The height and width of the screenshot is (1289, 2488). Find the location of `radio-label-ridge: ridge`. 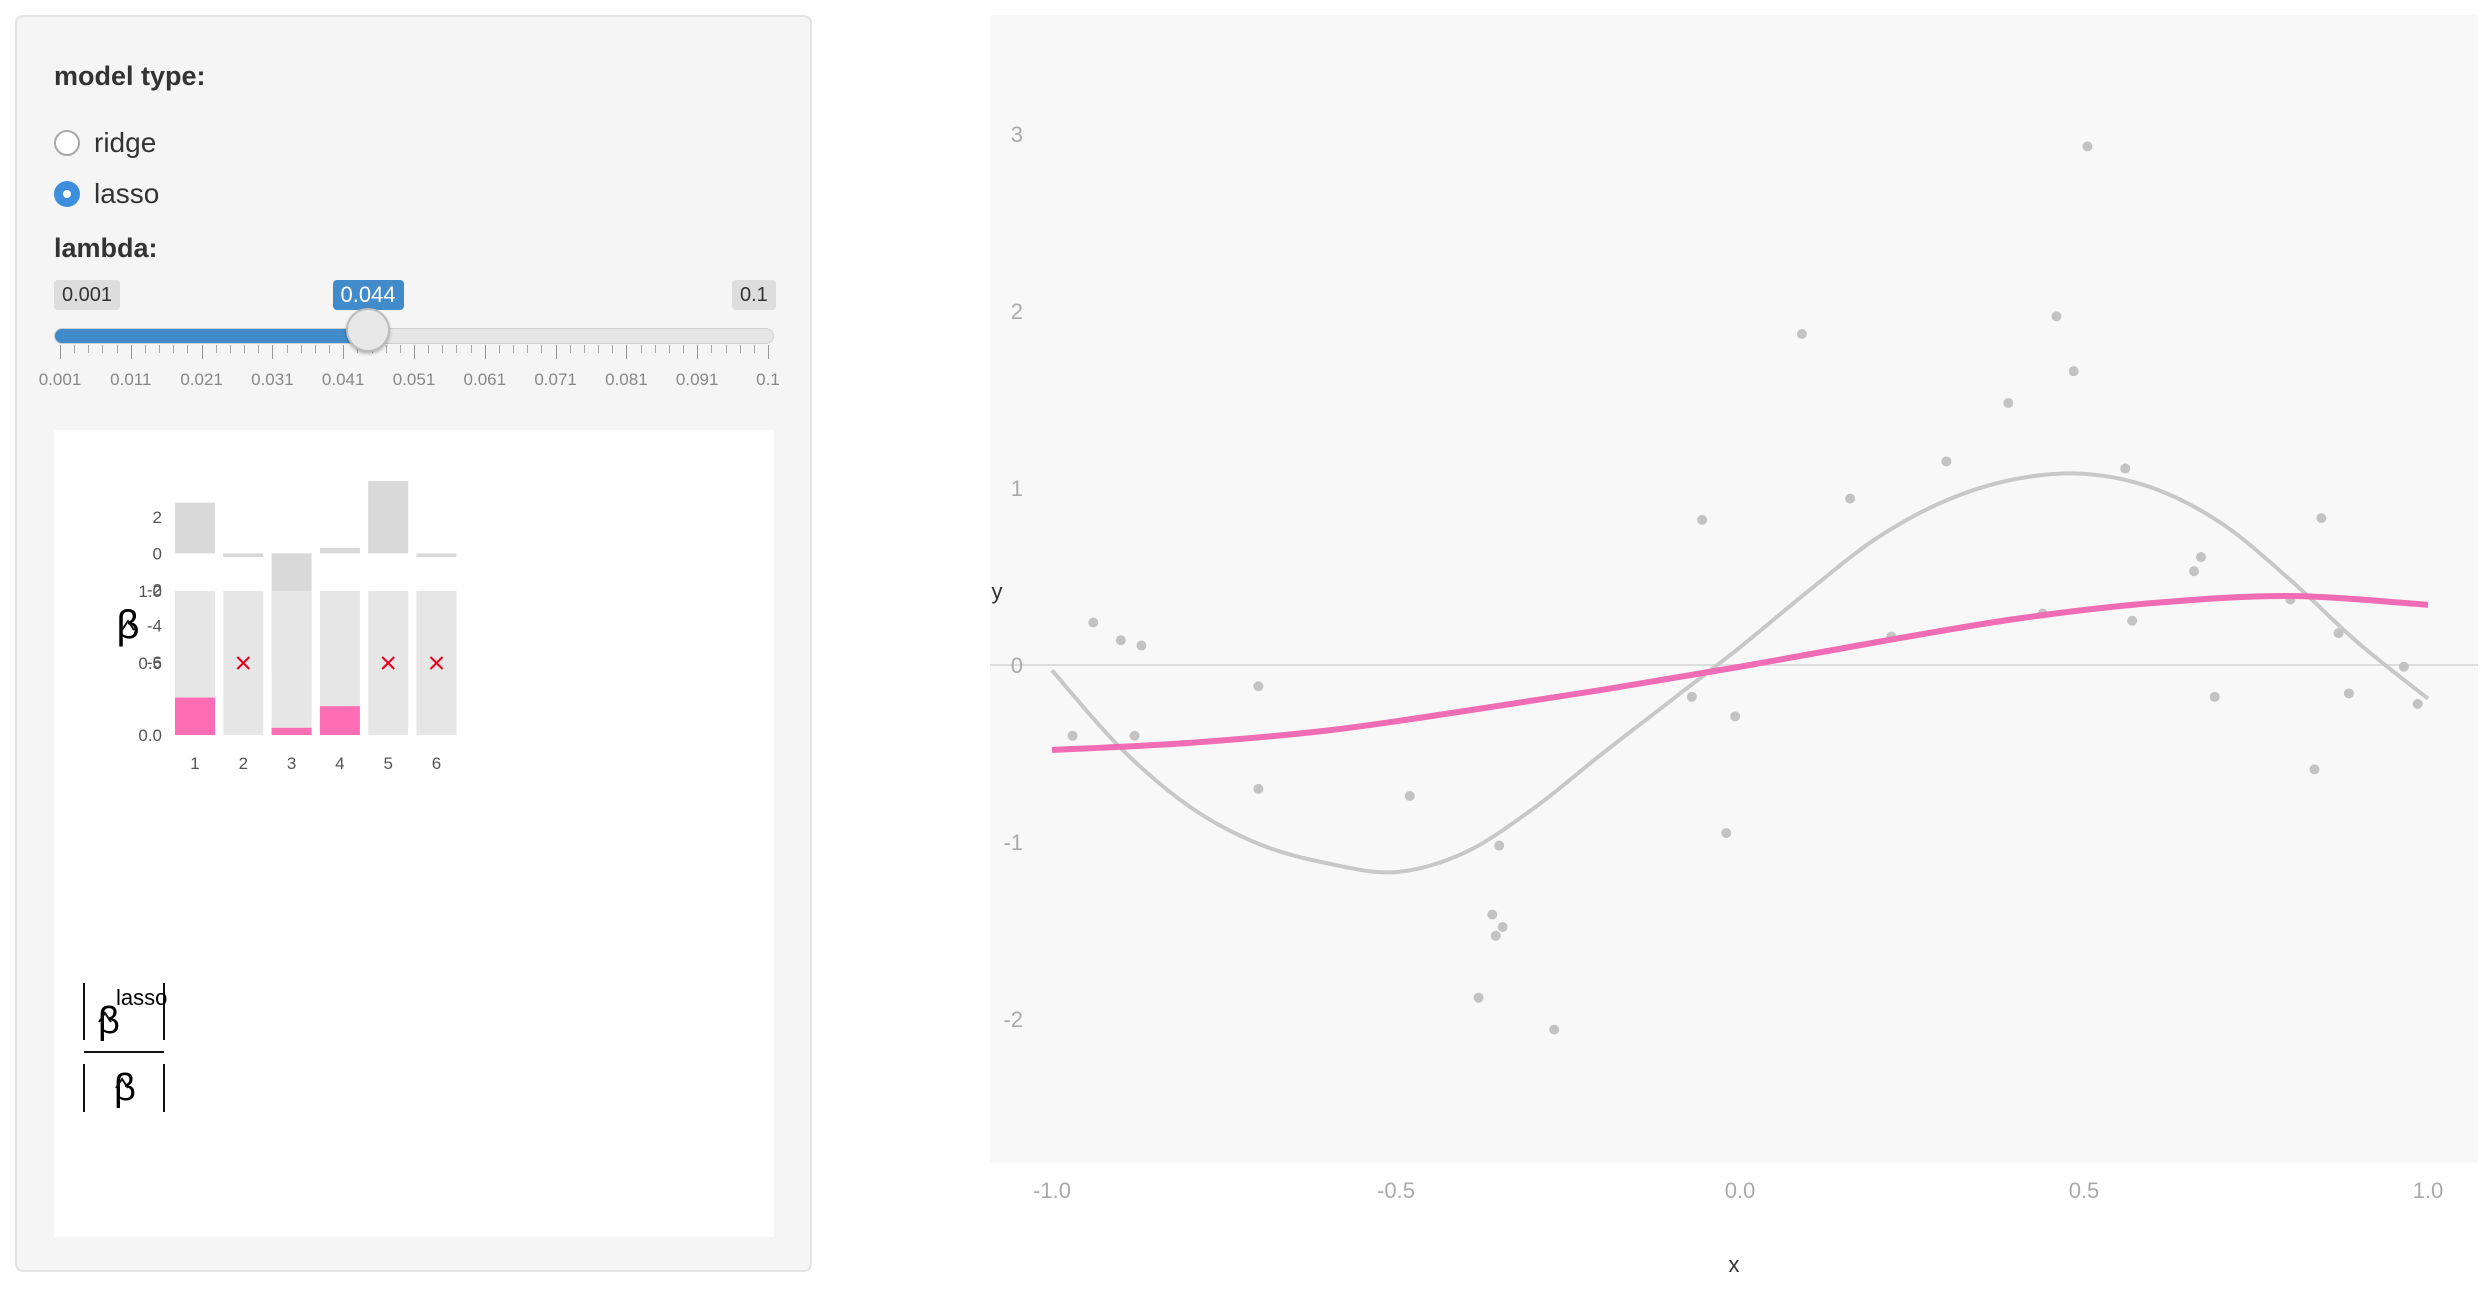

radio-label-ridge: ridge is located at coordinates (125, 142).